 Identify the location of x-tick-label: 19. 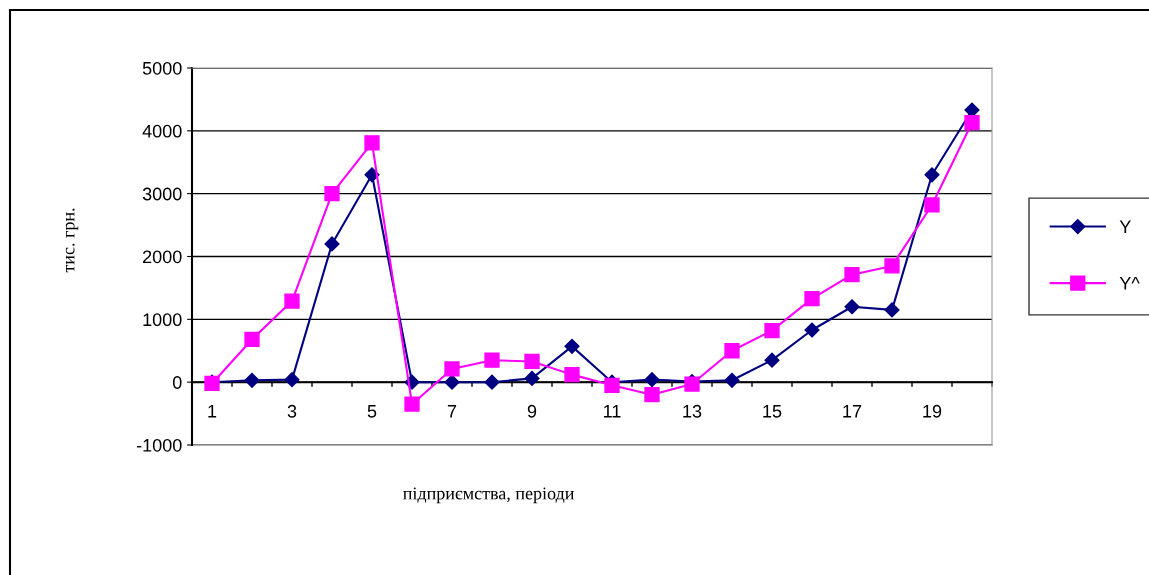
(932, 411).